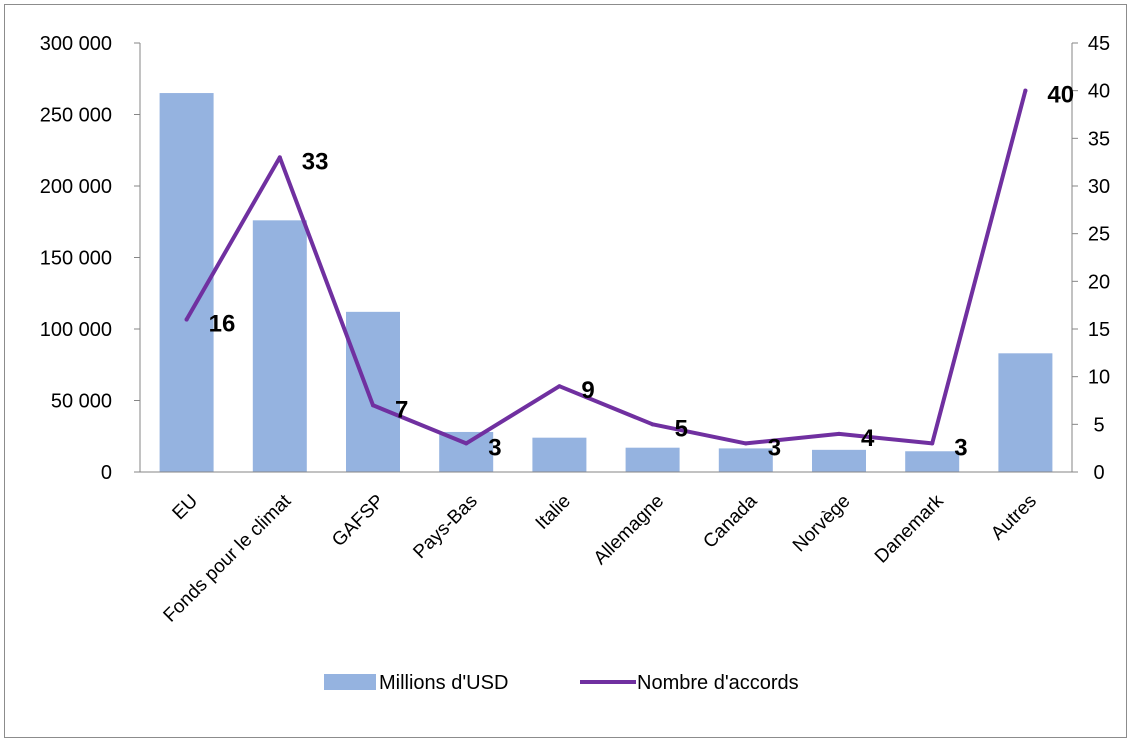  Describe the element at coordinates (315, 161) in the screenshot. I see `data-label: 33` at that location.